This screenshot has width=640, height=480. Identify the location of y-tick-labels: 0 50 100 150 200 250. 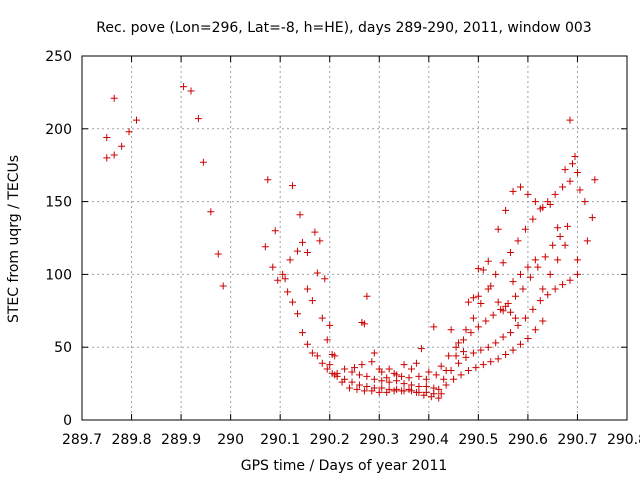
(58, 239).